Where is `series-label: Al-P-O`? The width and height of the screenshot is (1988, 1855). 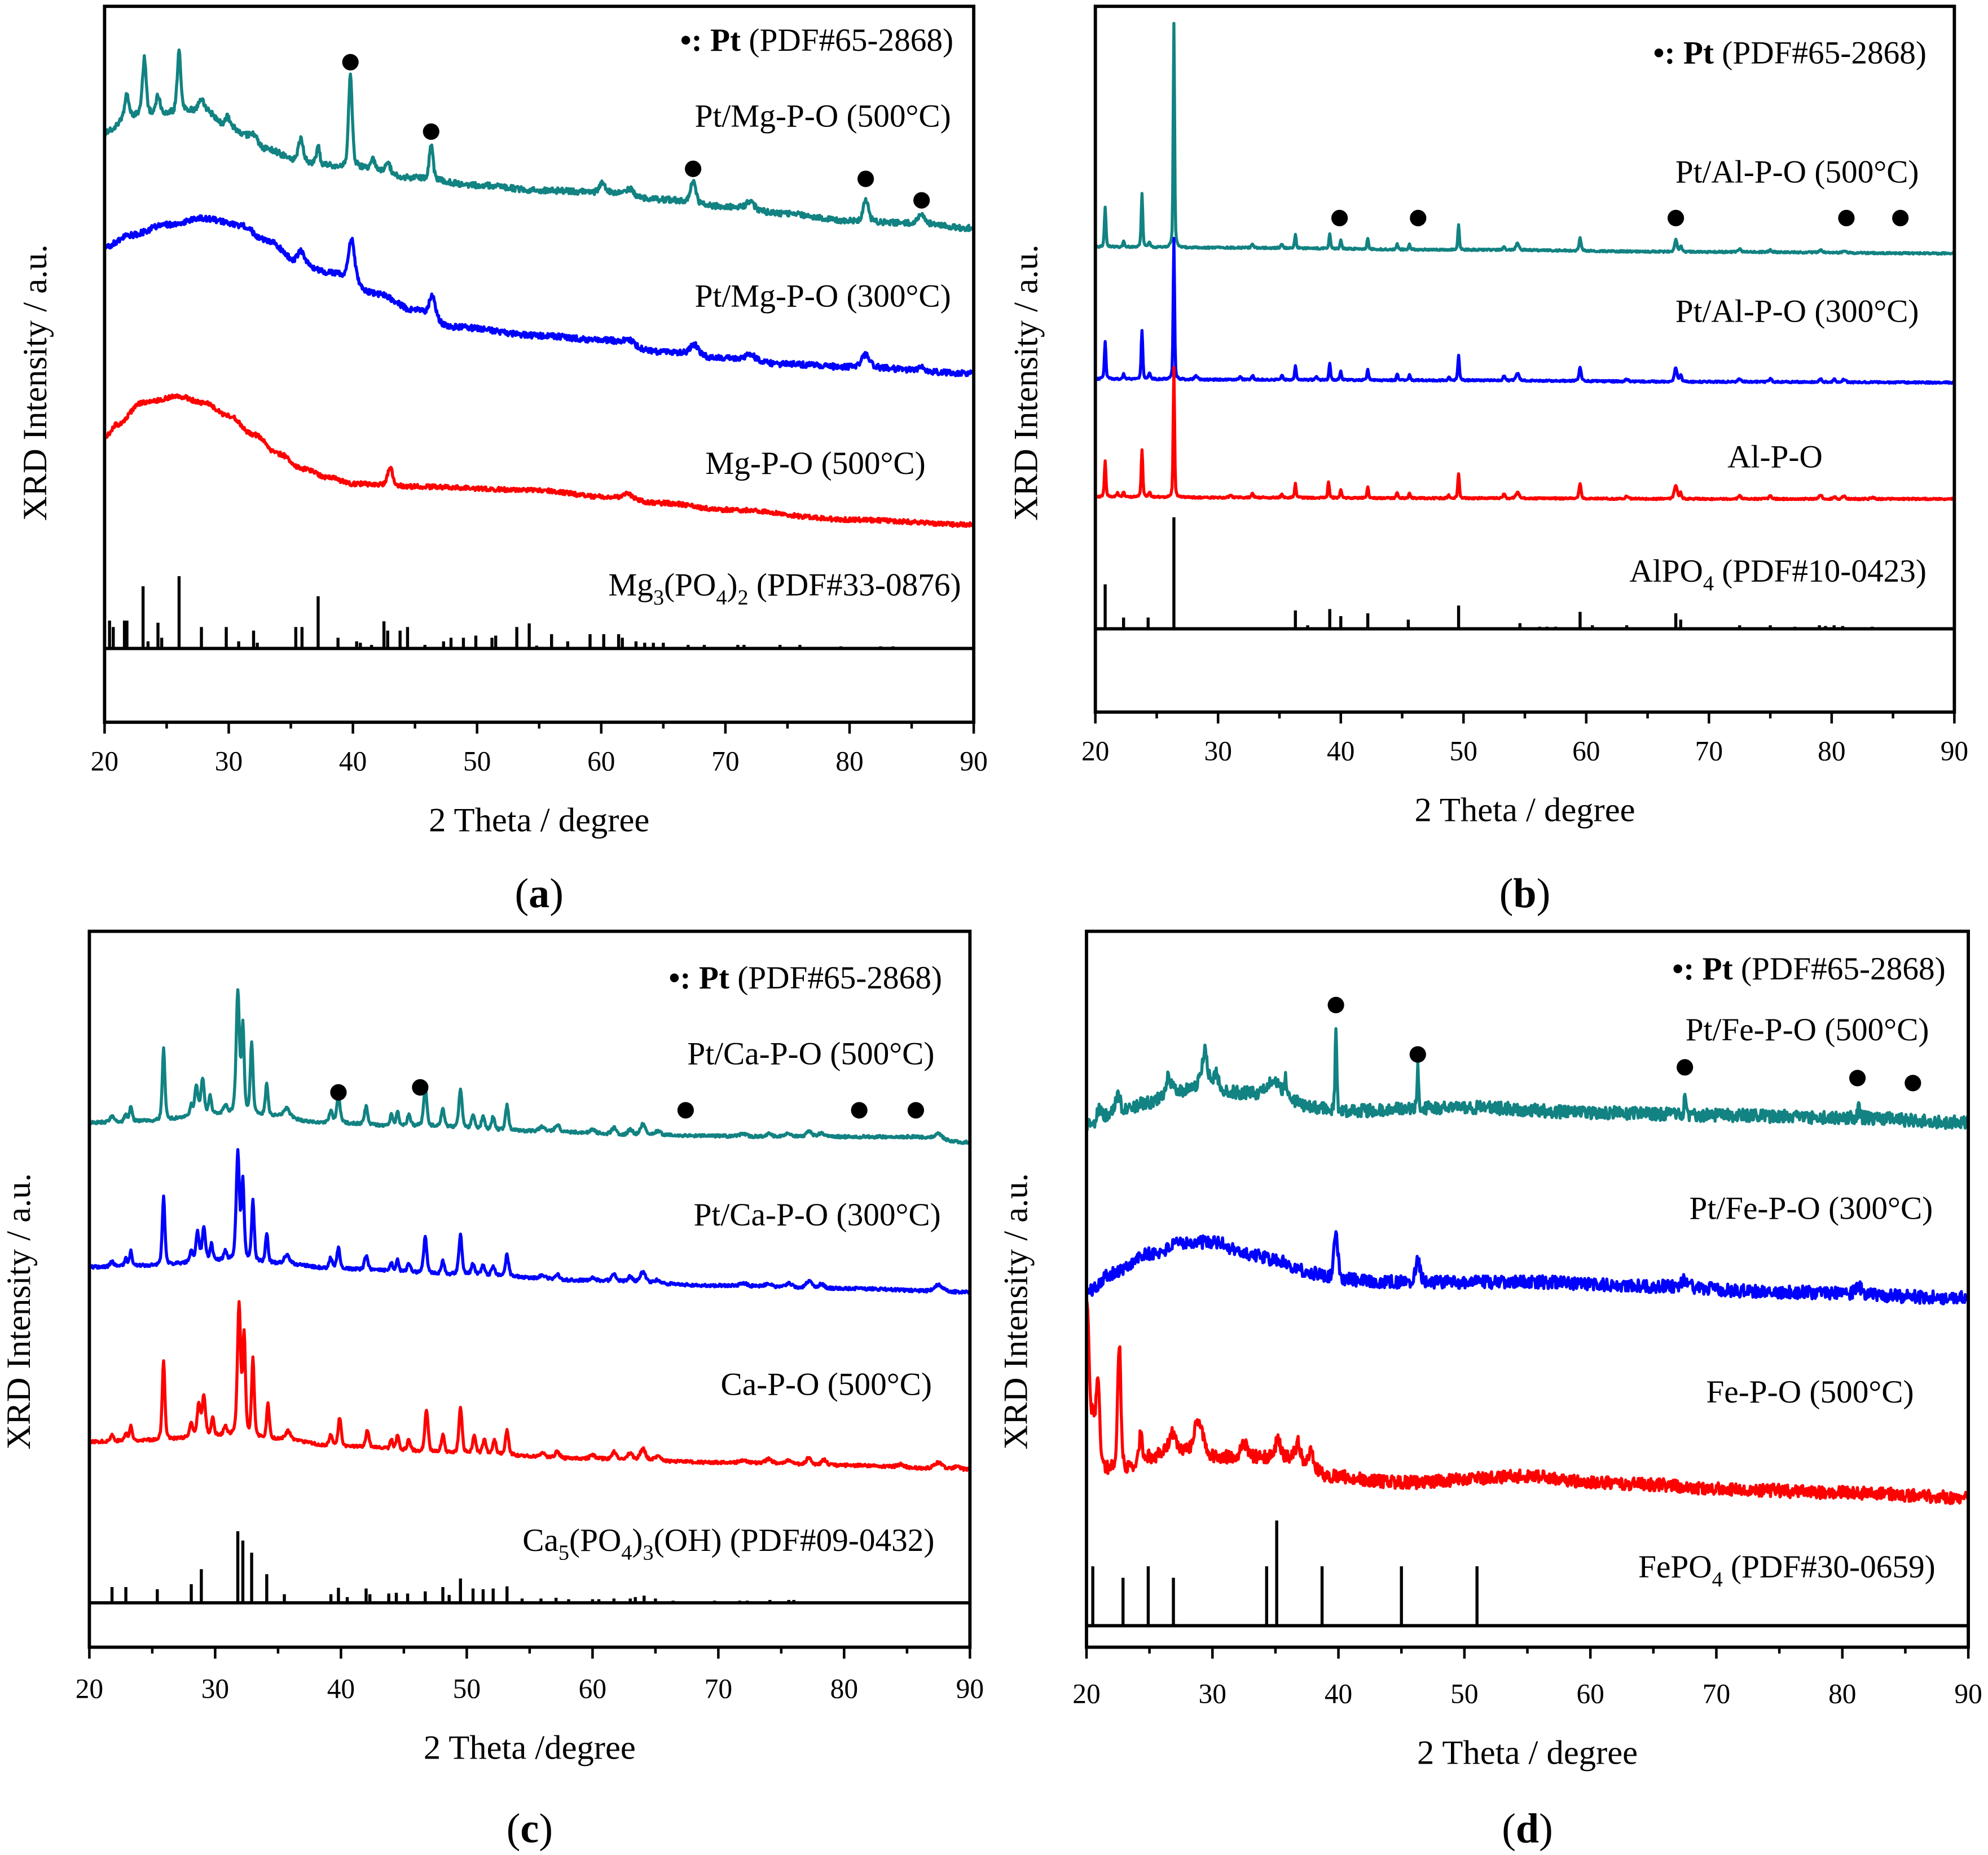
series-label: Al-P-O is located at coordinates (1775, 457).